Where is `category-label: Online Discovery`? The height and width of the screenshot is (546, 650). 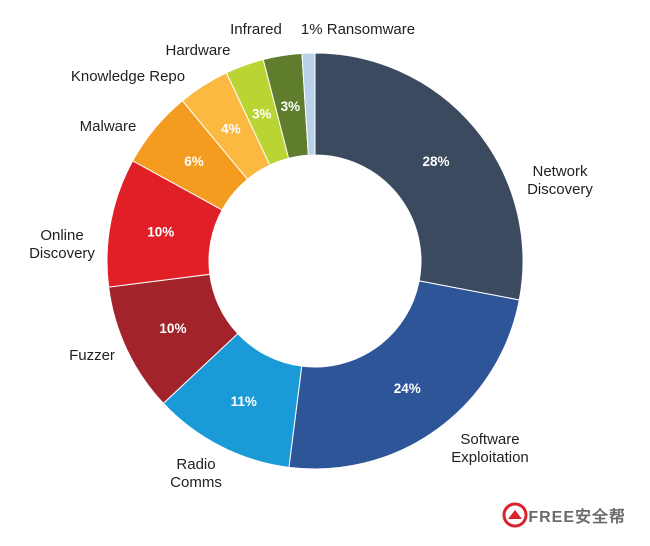
category-label: Online Discovery is located at coordinates (62, 244).